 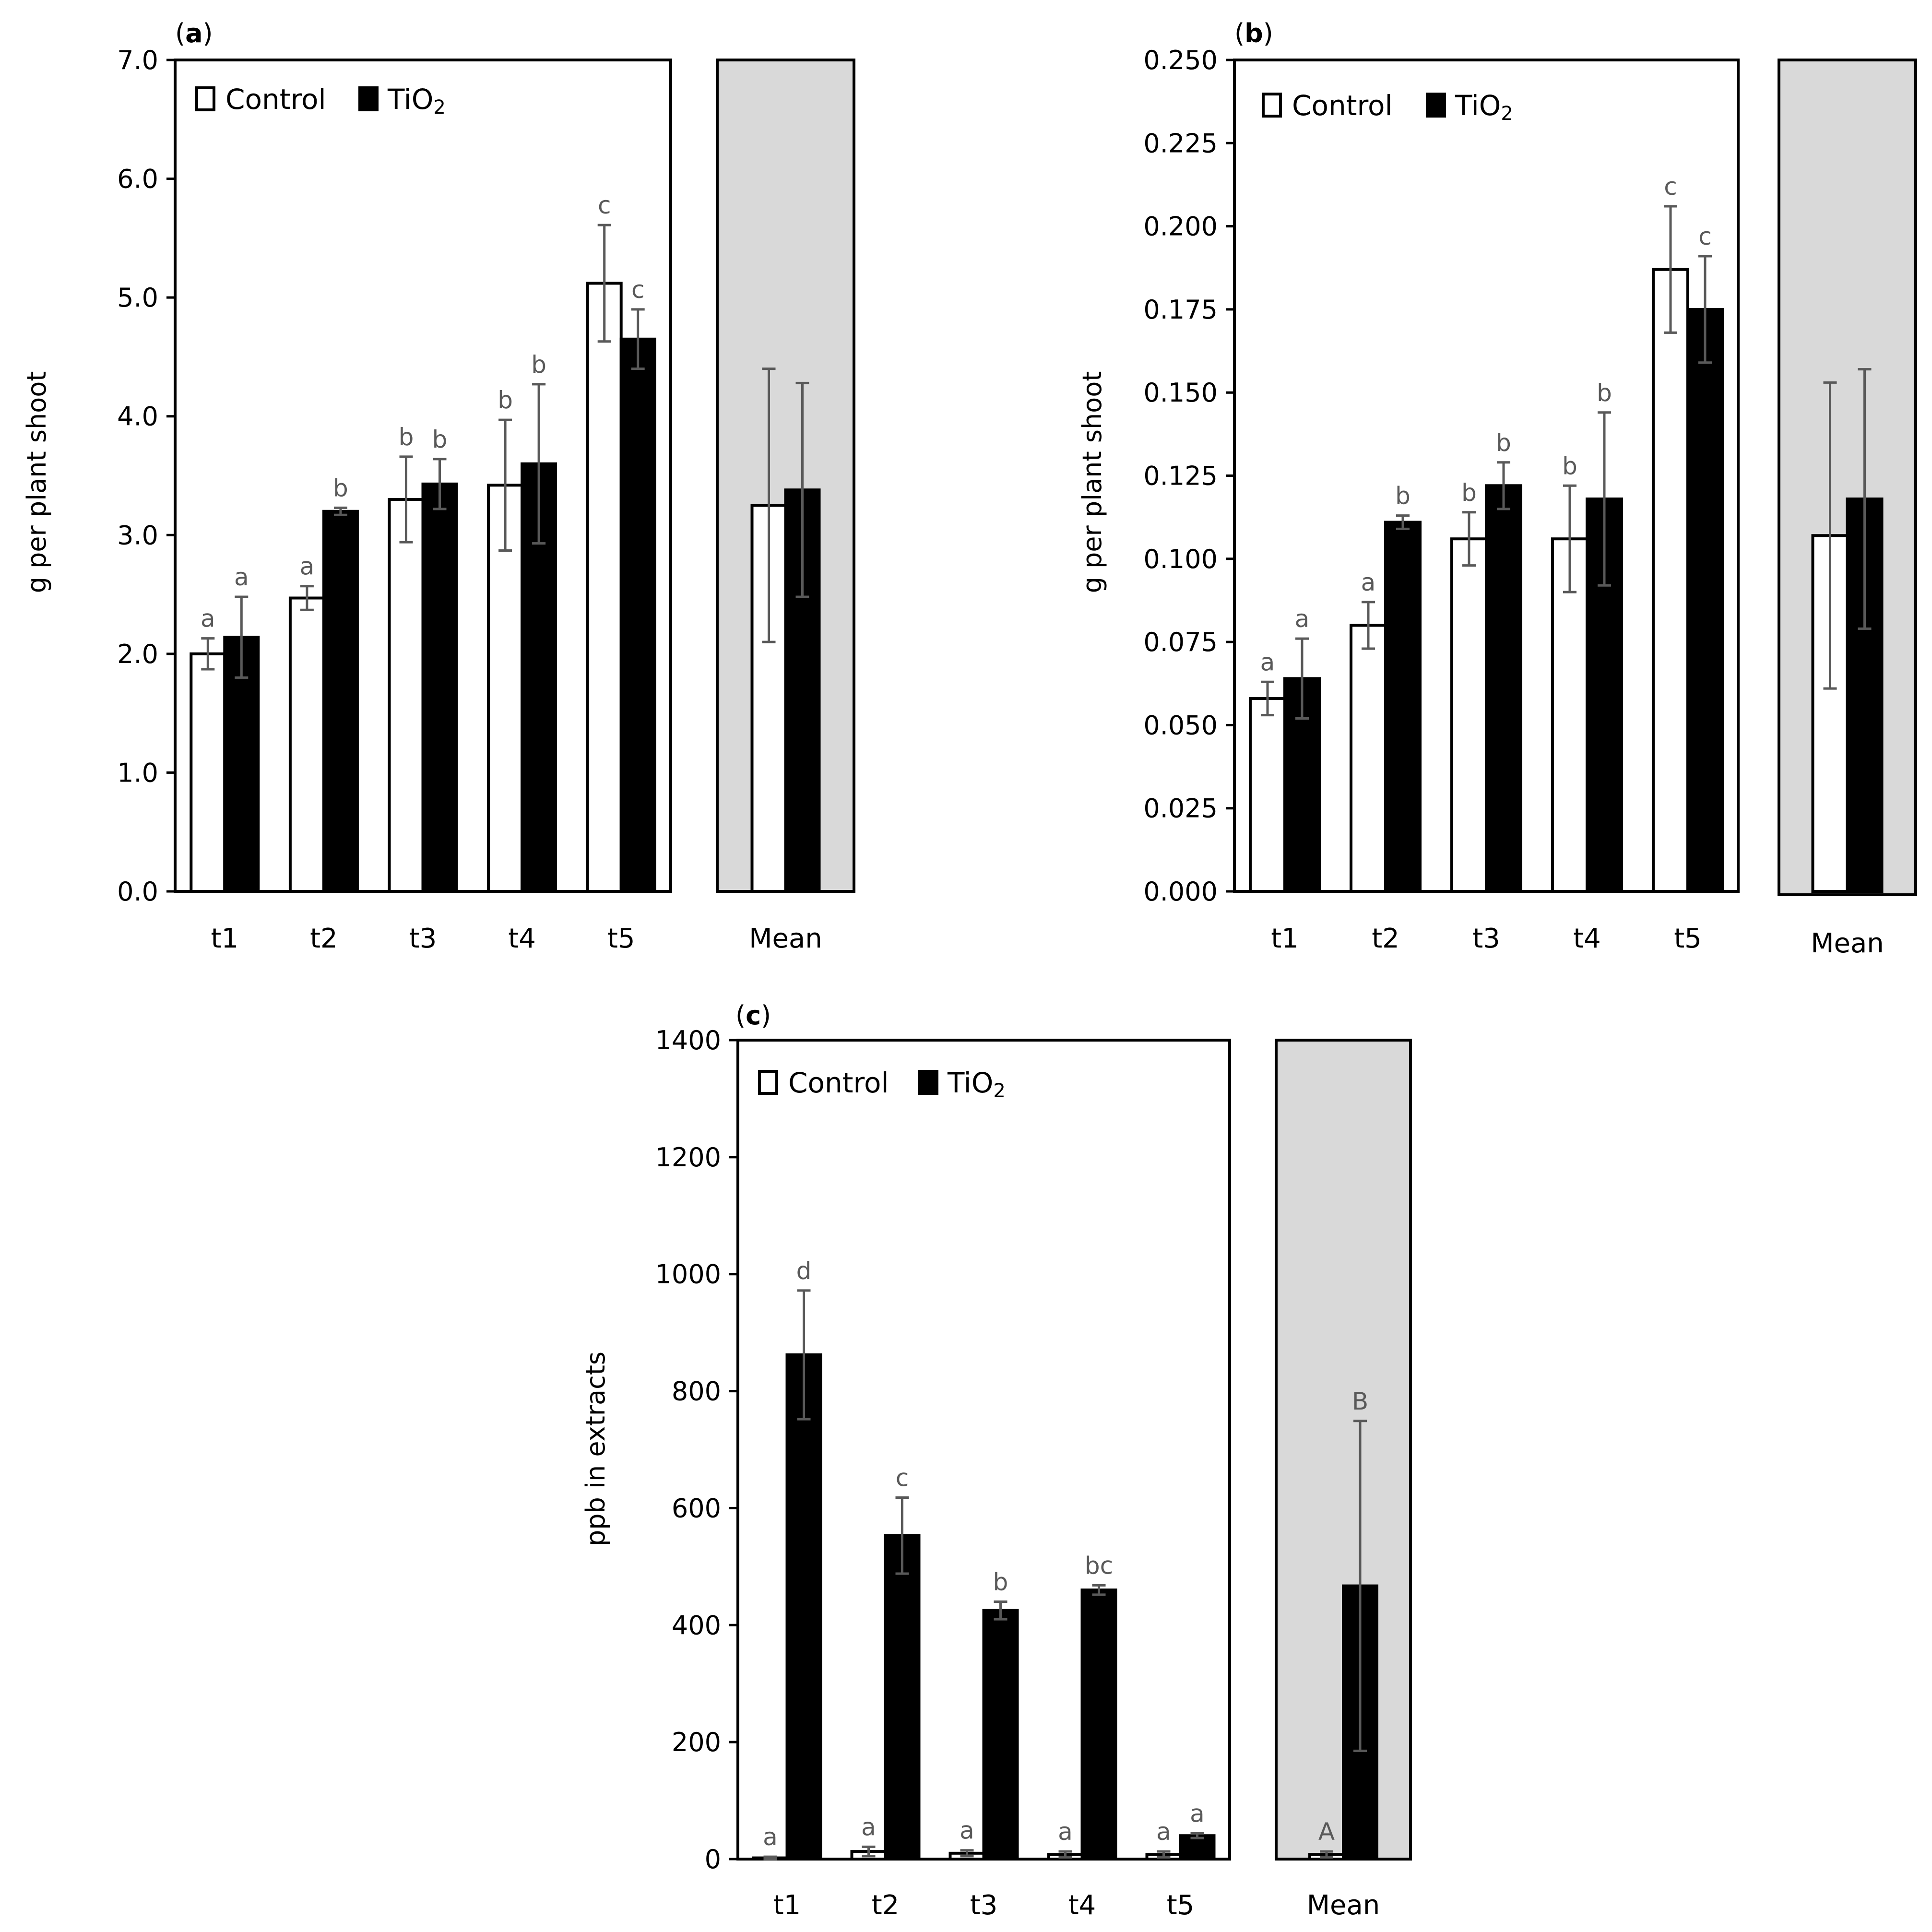 What do you see at coordinates (306, 744) in the screenshot?
I see `category-t2-bar-control` at bounding box center [306, 744].